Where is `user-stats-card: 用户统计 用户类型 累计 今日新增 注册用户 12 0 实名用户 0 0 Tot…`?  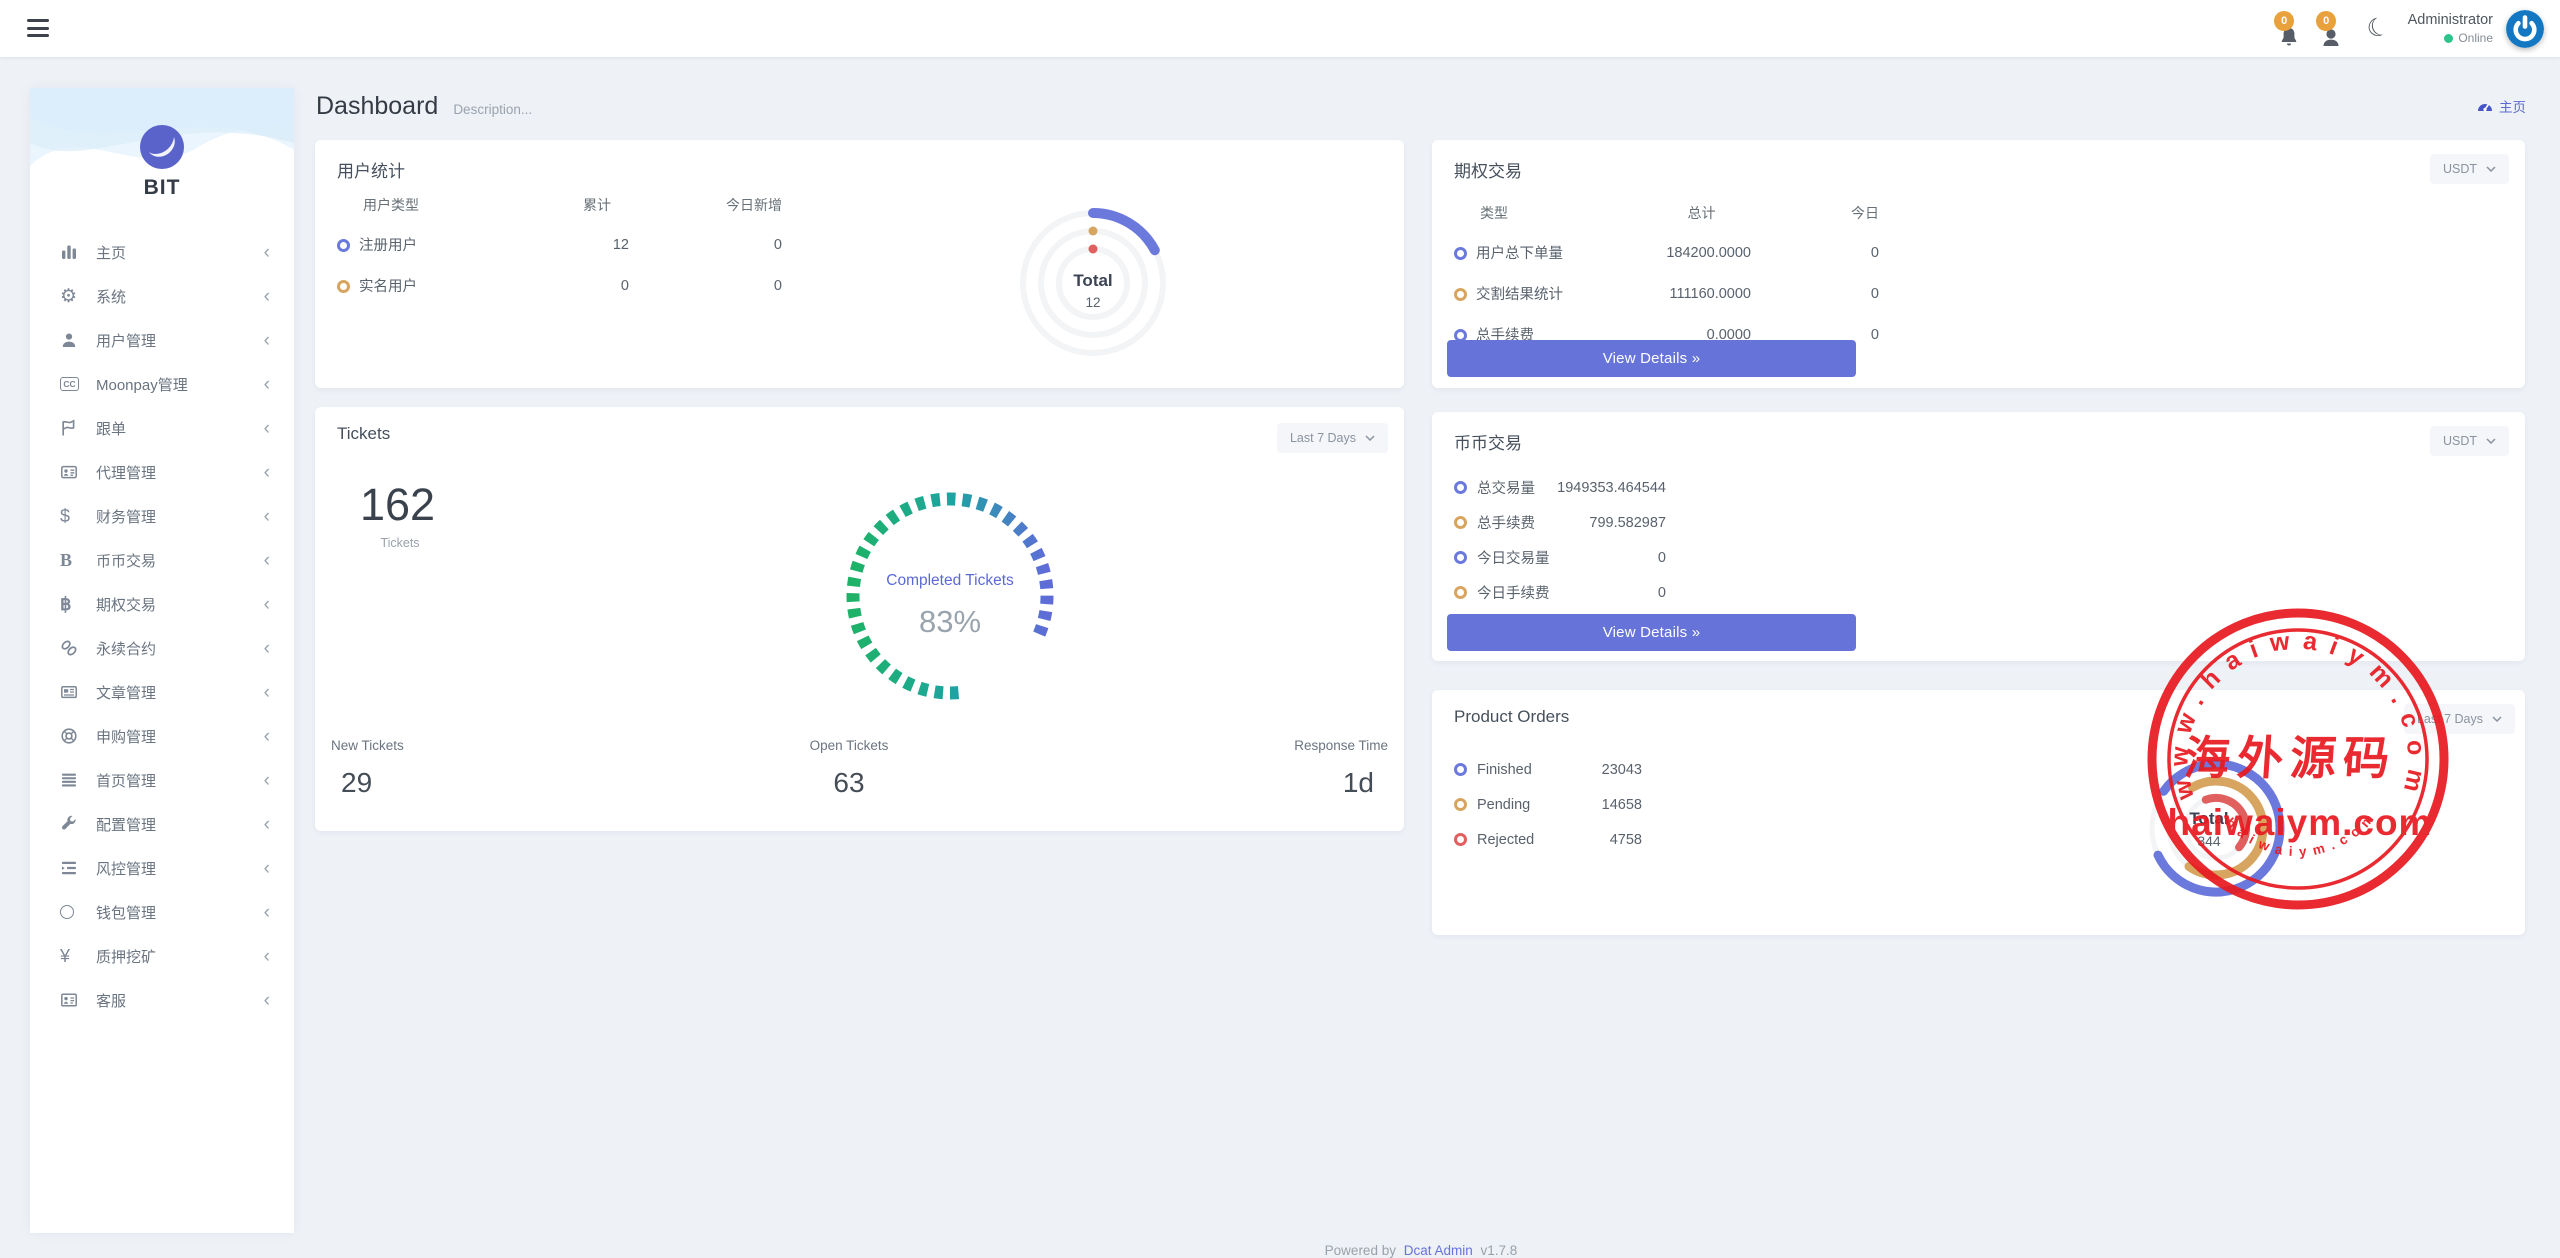
user-stats-card: 用户统计 用户类型 累计 今日新增 注册用户 12 0 实名用户 0 0 Tot… is located at coordinates (859, 264).